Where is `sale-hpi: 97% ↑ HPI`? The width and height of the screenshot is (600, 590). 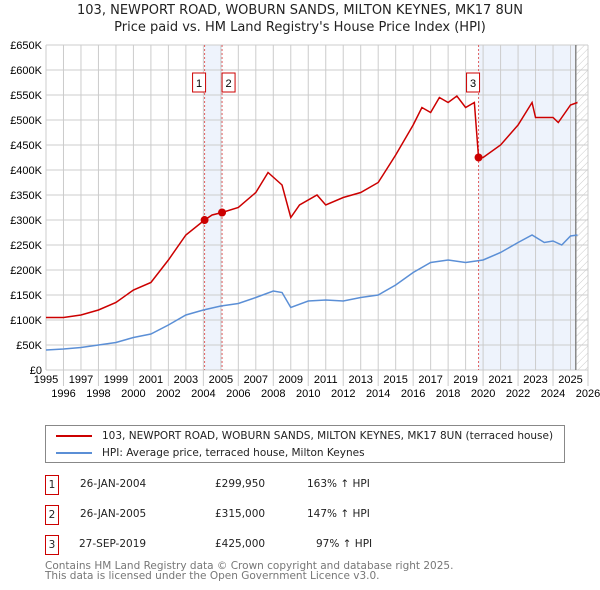 sale-hpi: 97% ↑ HPI is located at coordinates (344, 544).